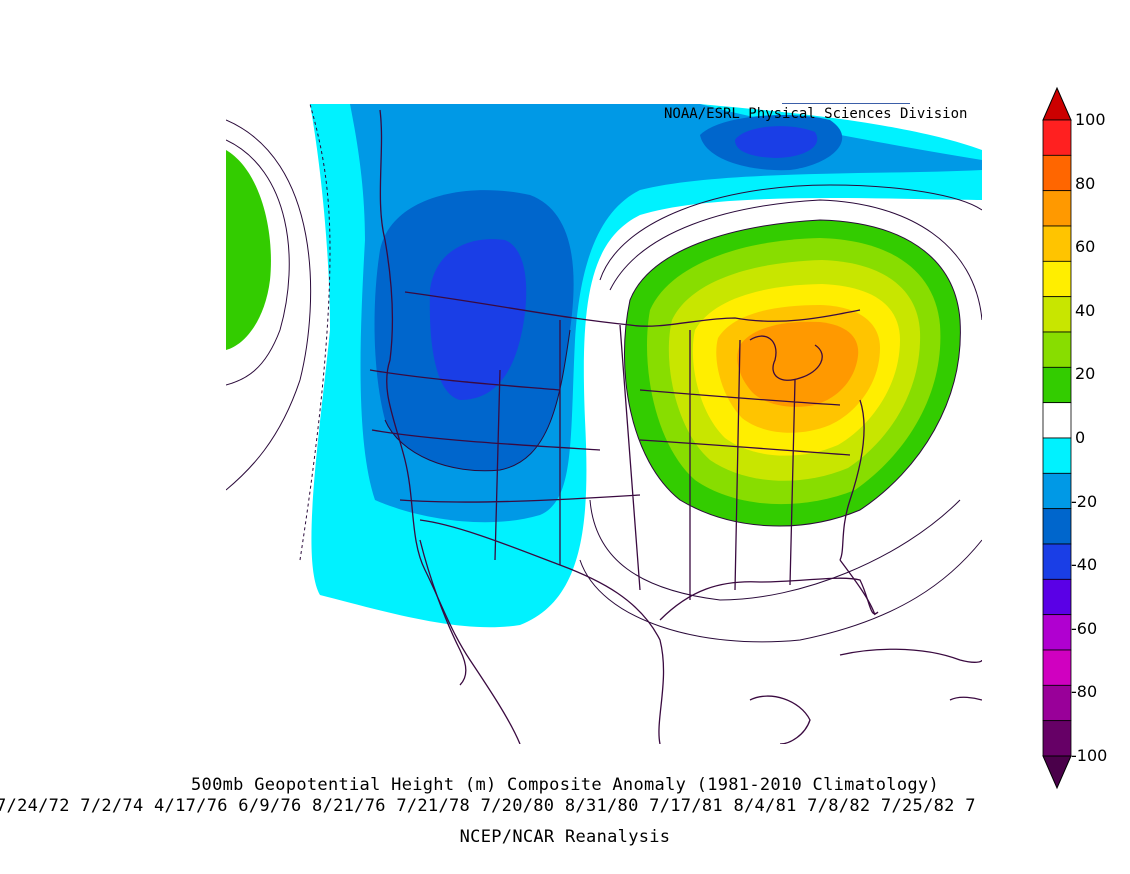  Describe the element at coordinates (632, 309) in the screenshot. I see `canada-us-border` at that location.